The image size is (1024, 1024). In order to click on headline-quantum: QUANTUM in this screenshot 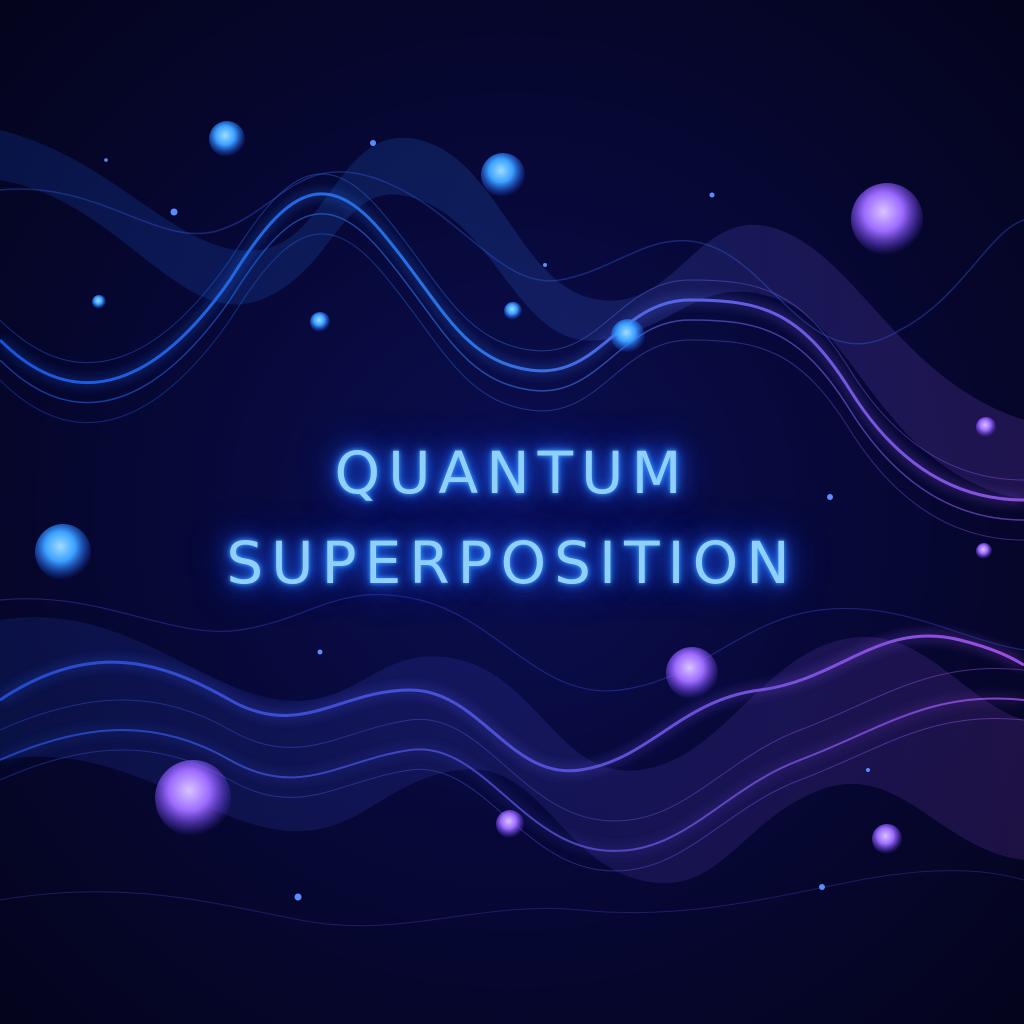, I will do `click(512, 473)`.